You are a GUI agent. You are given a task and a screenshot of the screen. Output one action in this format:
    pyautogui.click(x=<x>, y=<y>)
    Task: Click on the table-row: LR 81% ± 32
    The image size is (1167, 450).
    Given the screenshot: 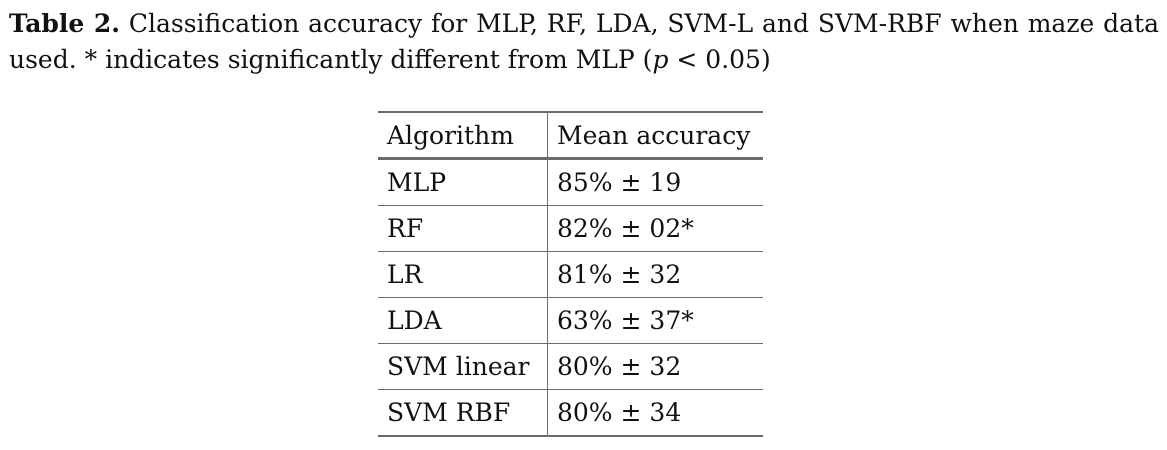 What is the action you would take?
    pyautogui.click(x=570, y=274)
    